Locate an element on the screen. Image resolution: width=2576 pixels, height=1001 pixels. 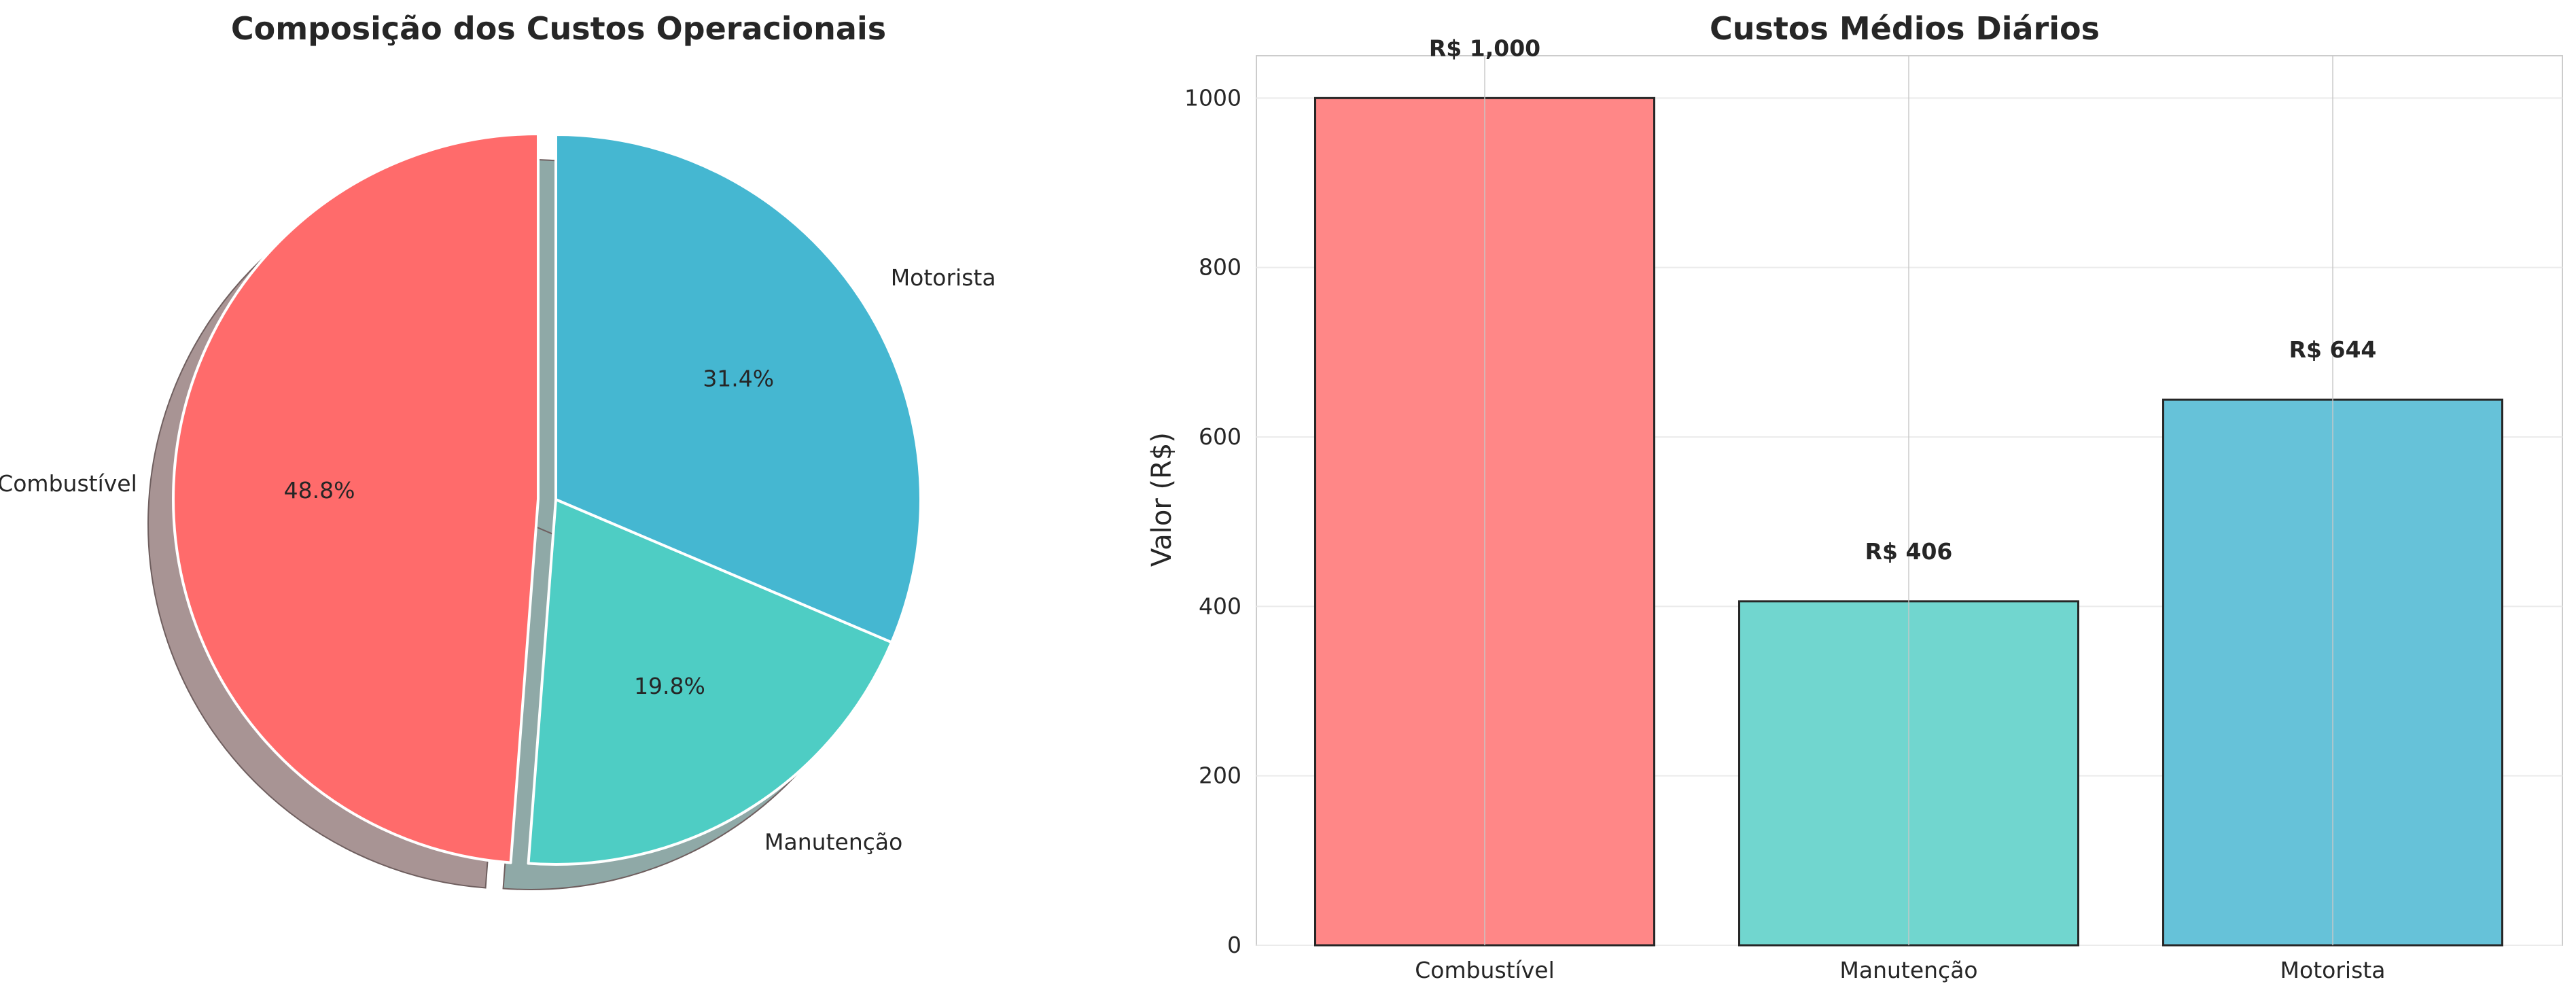
bar-x-tick-group: Combustível Manutenção Motorista is located at coordinates (1900, 970).